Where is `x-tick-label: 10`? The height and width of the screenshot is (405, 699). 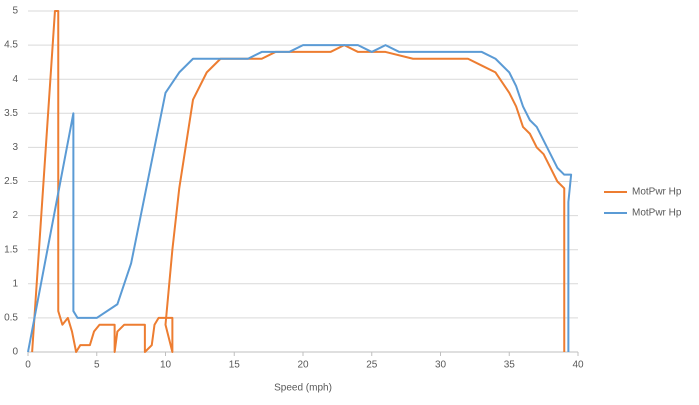
x-tick-label: 10 is located at coordinates (166, 365).